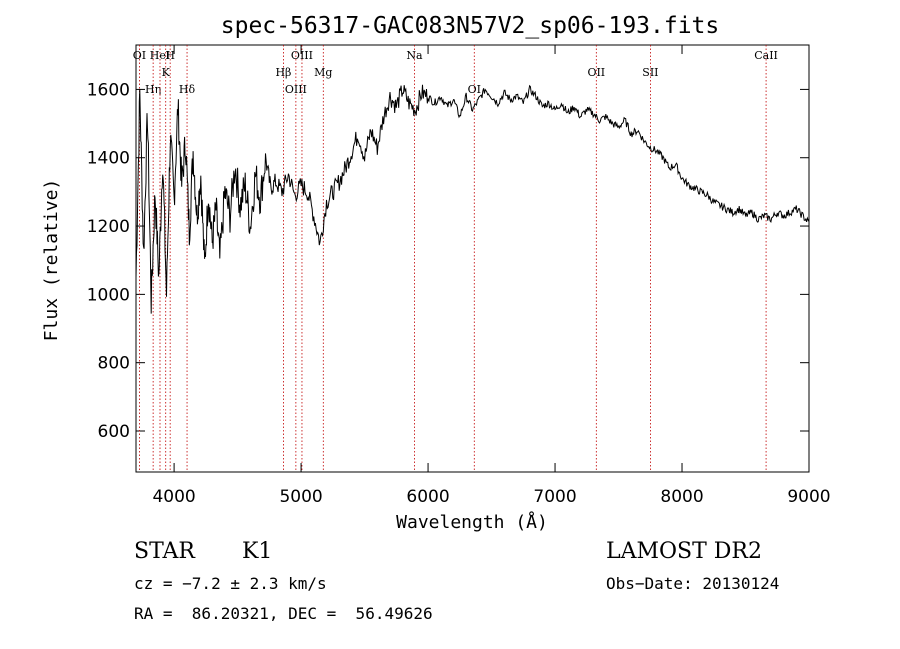 This screenshot has width=900, height=649. Describe the element at coordinates (114, 364) in the screenshot. I see `y-tick-label: 800` at that location.